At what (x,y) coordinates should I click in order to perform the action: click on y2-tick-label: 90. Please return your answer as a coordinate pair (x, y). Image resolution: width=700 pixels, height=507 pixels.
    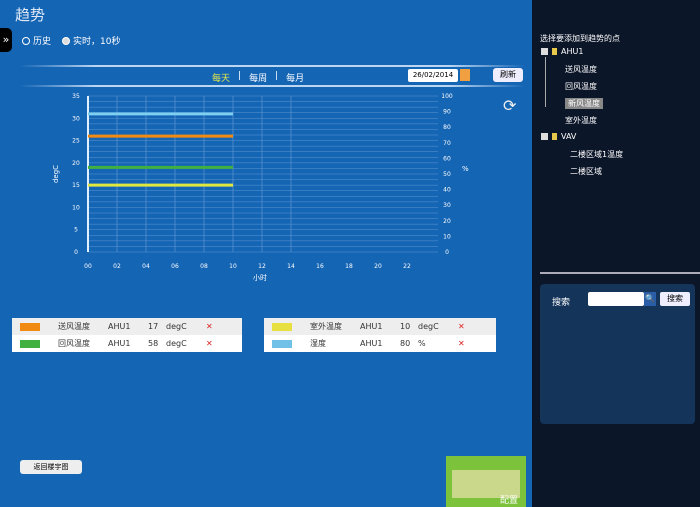
    Looking at the image, I should click on (447, 112).